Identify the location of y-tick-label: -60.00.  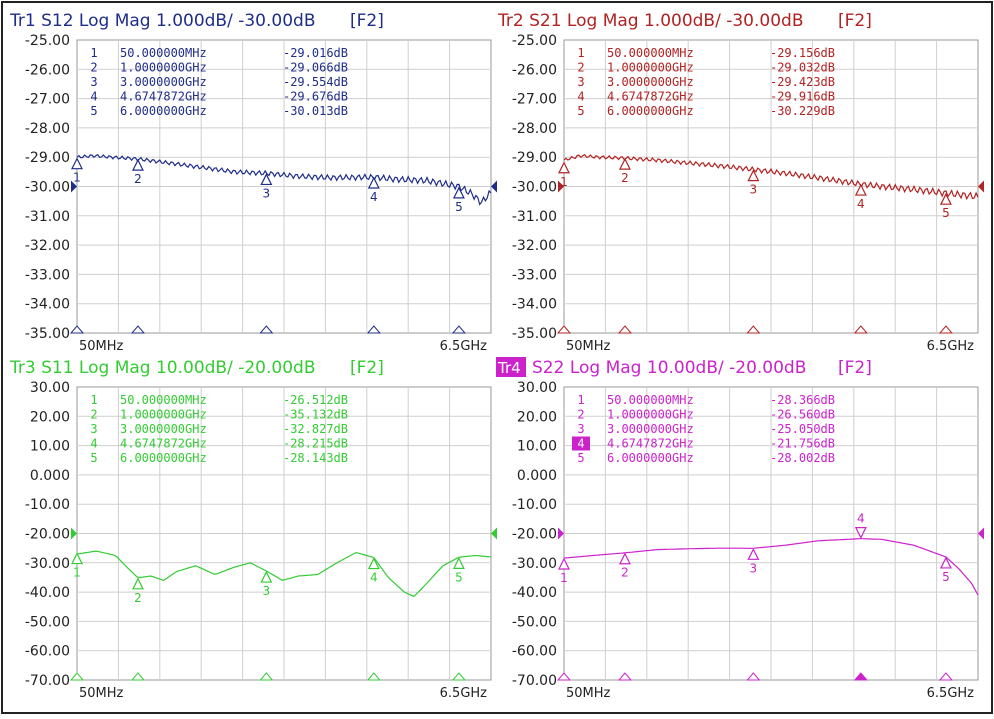
(47, 652).